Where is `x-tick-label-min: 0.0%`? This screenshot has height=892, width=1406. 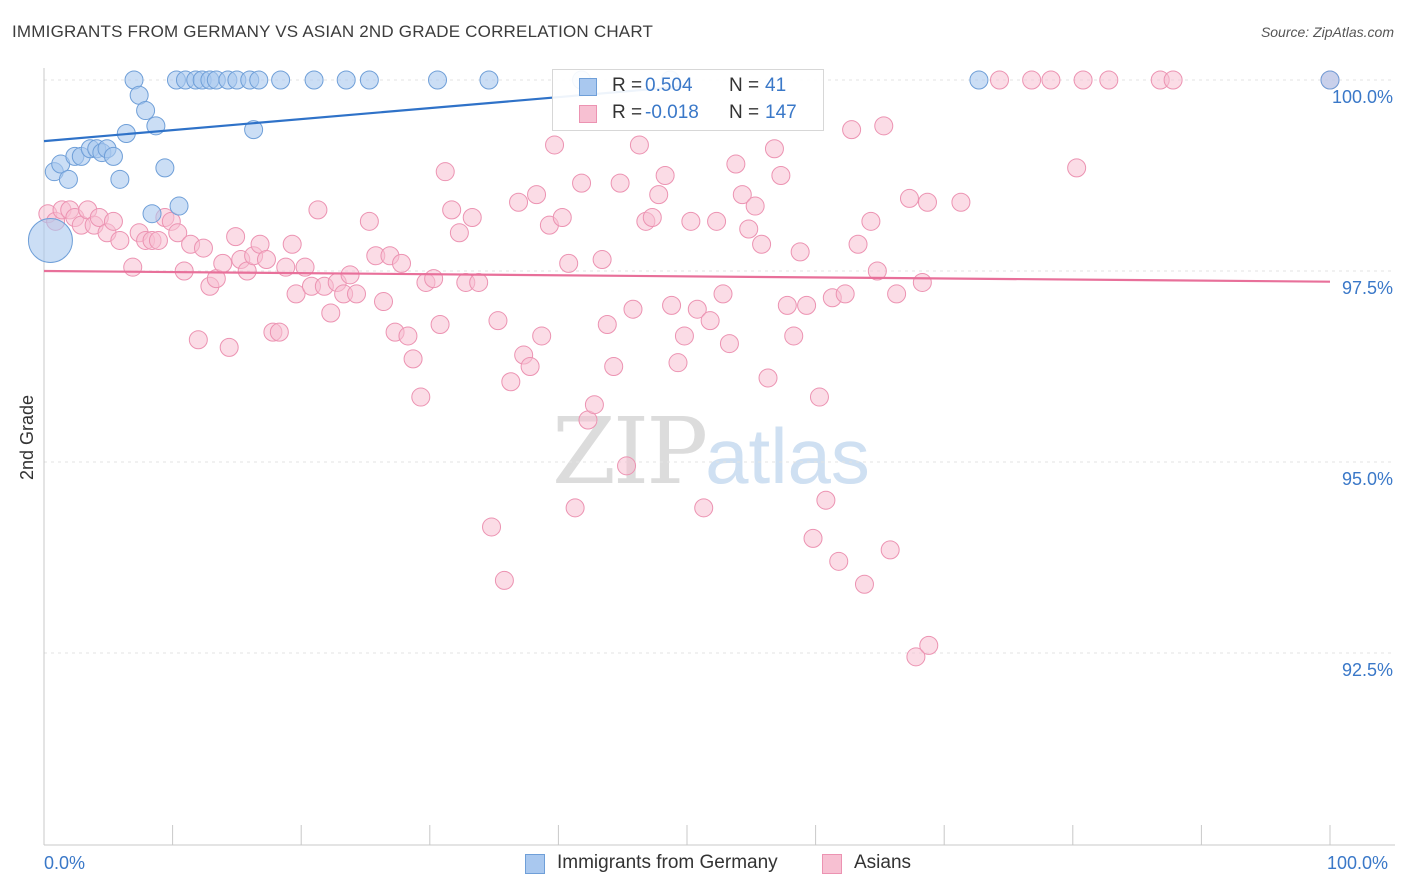
x-tick-label-min: 0.0% is located at coordinates (65, 863).